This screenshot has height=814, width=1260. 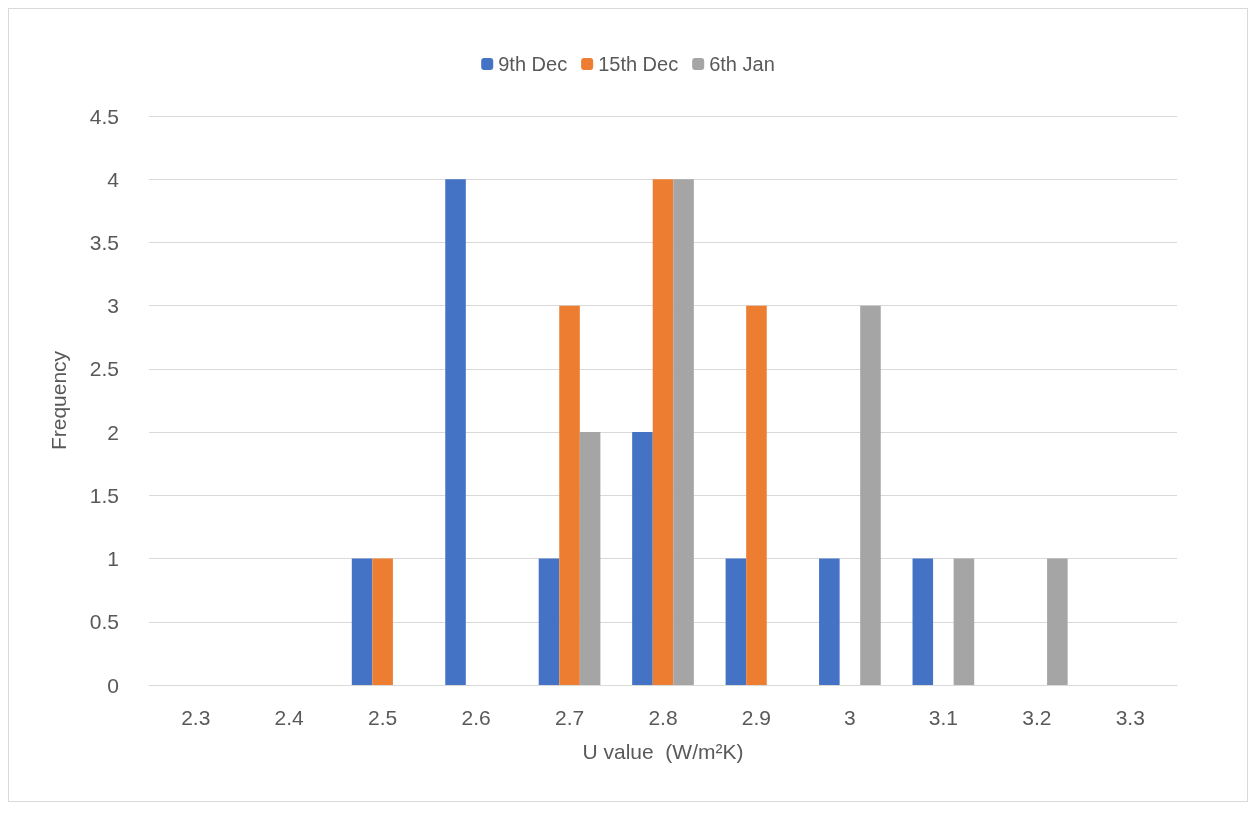 What do you see at coordinates (196, 717) in the screenshot?
I see `x-tick-label: 2.3` at bounding box center [196, 717].